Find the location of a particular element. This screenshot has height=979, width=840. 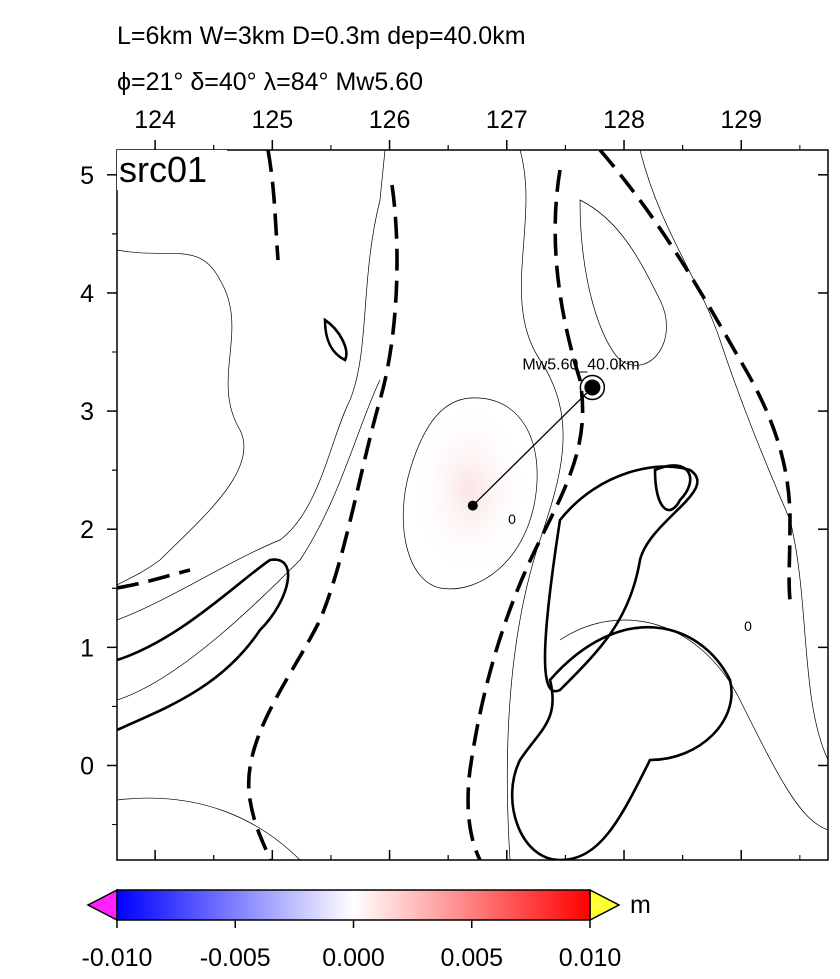

colorbar is located at coordinates (353, 905).